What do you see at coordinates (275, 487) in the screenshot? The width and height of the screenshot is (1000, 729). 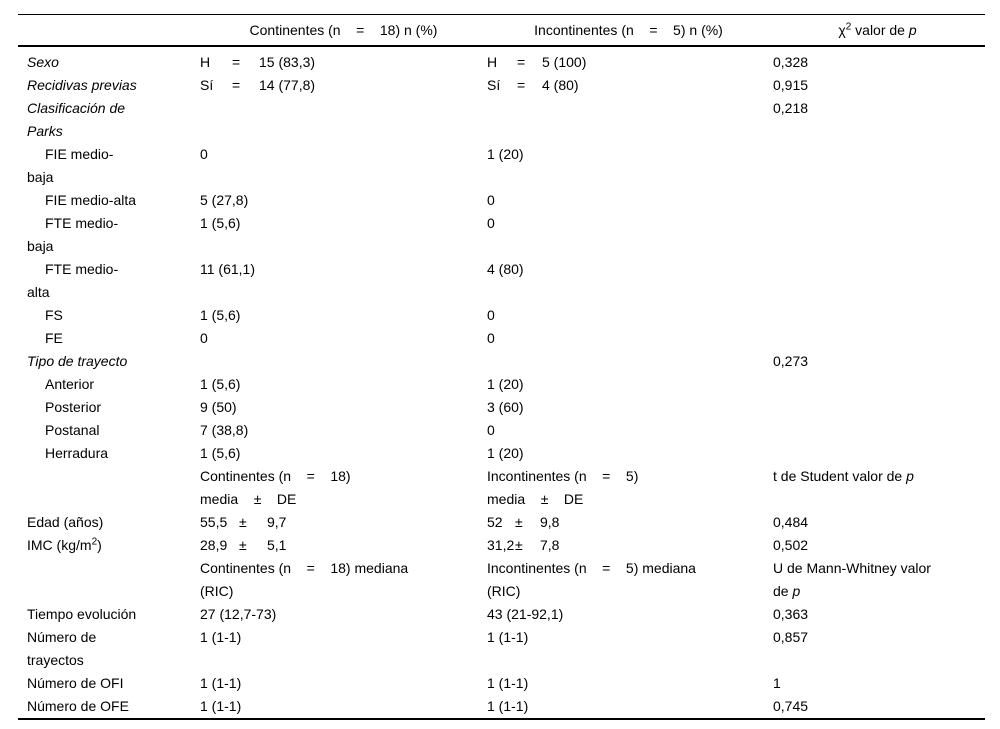 I see `subheader-continentes-media: Continentes (n = 18) media ± DE` at bounding box center [275, 487].